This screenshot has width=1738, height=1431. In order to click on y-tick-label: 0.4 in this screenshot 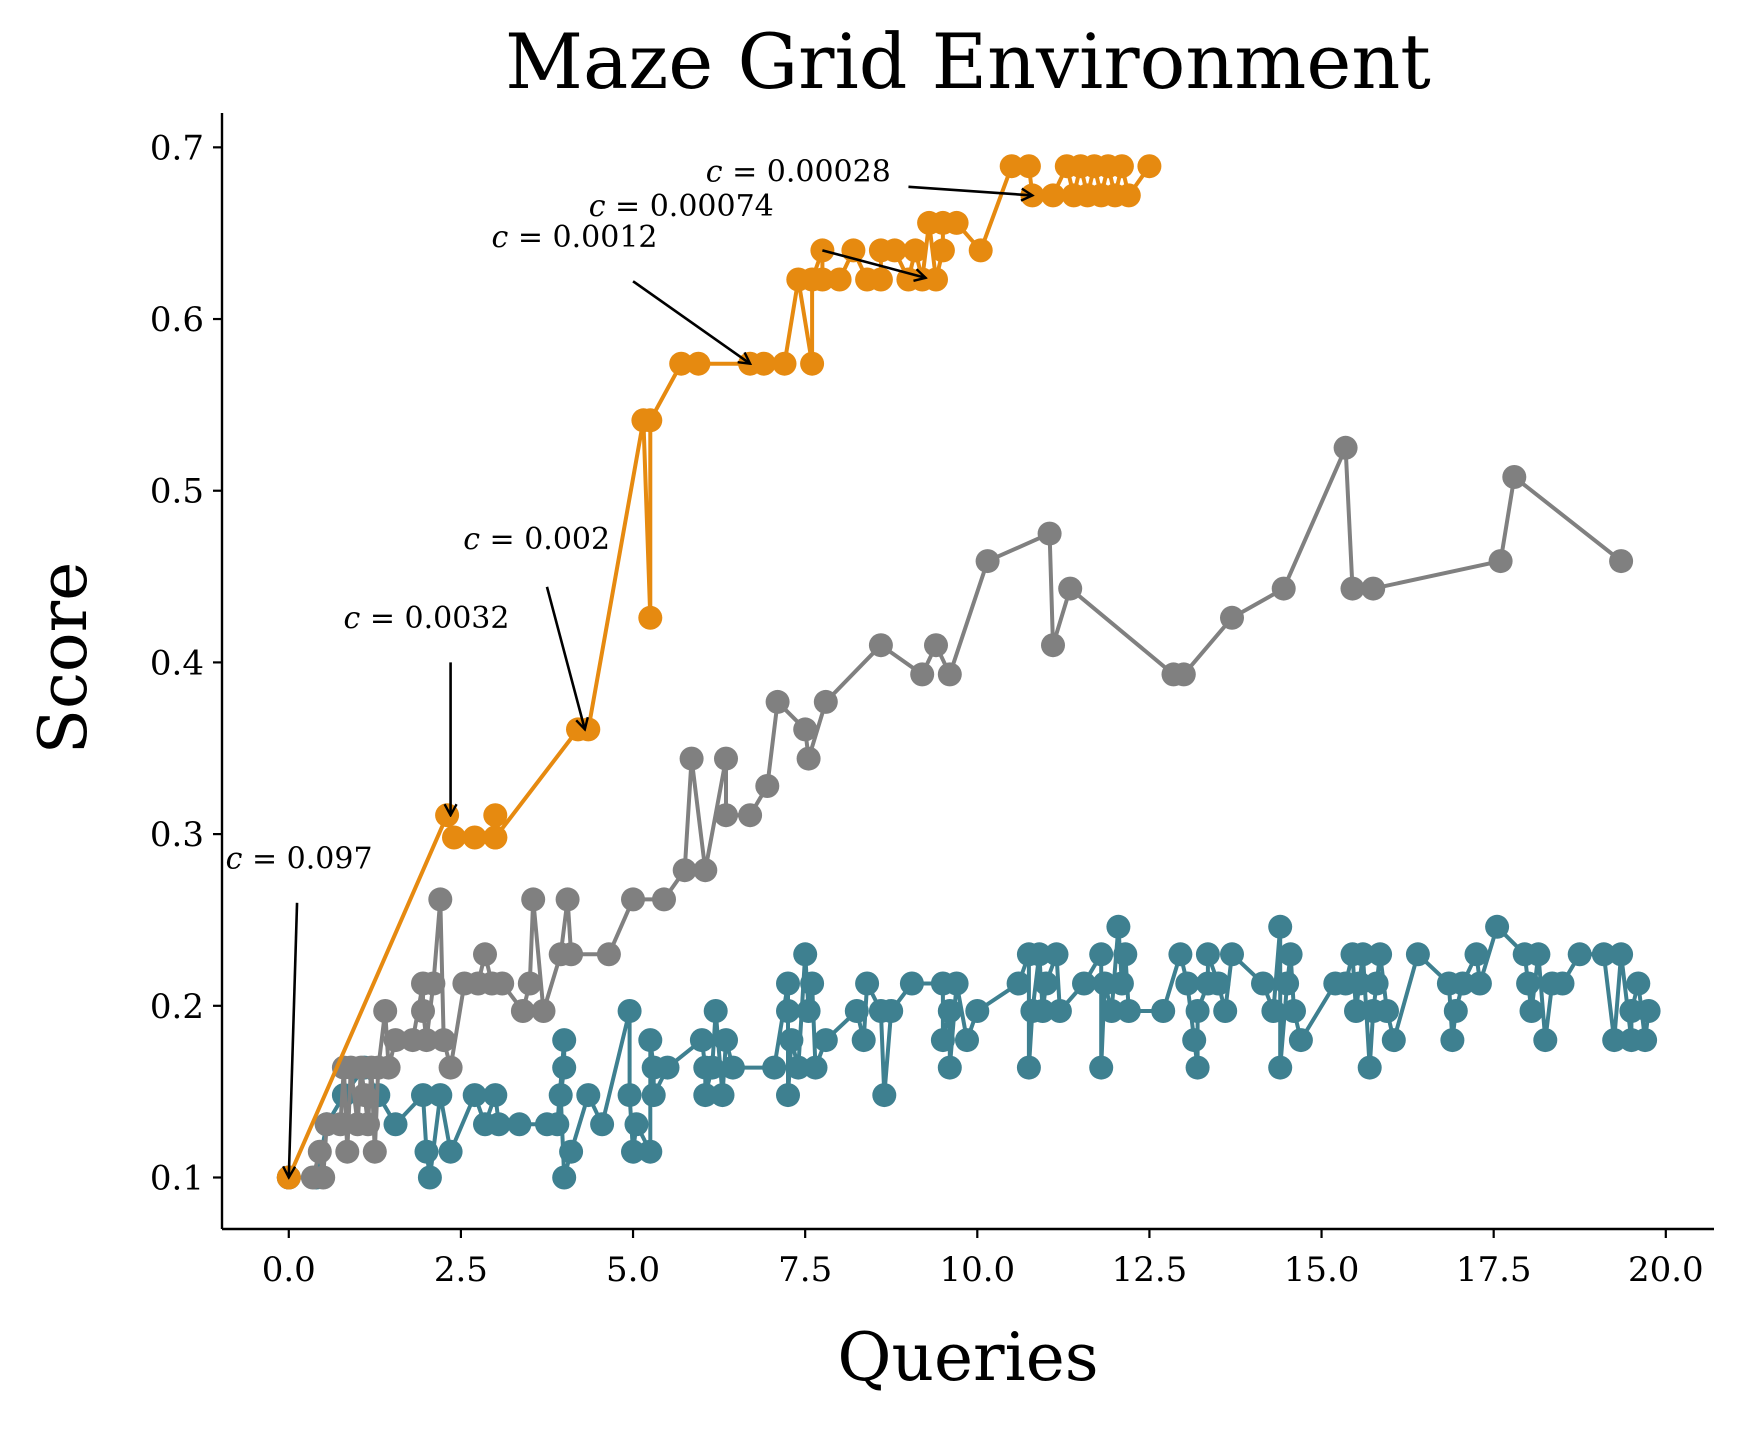, I will do `click(177, 663)`.